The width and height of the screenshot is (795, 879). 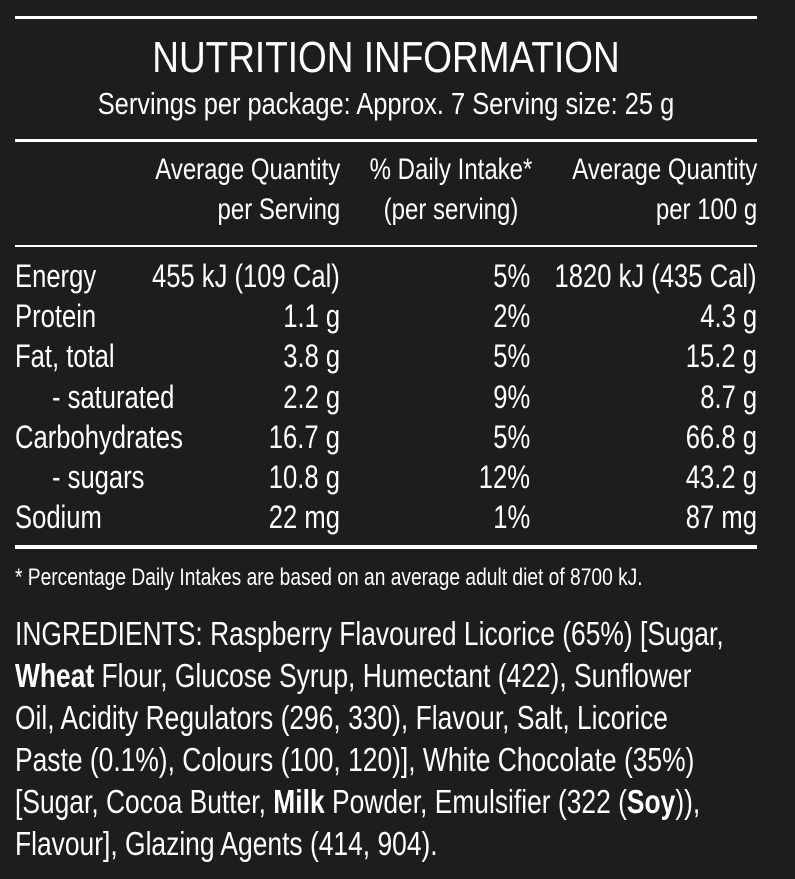 I want to click on table-bottom-rule, so click(x=386, y=547).